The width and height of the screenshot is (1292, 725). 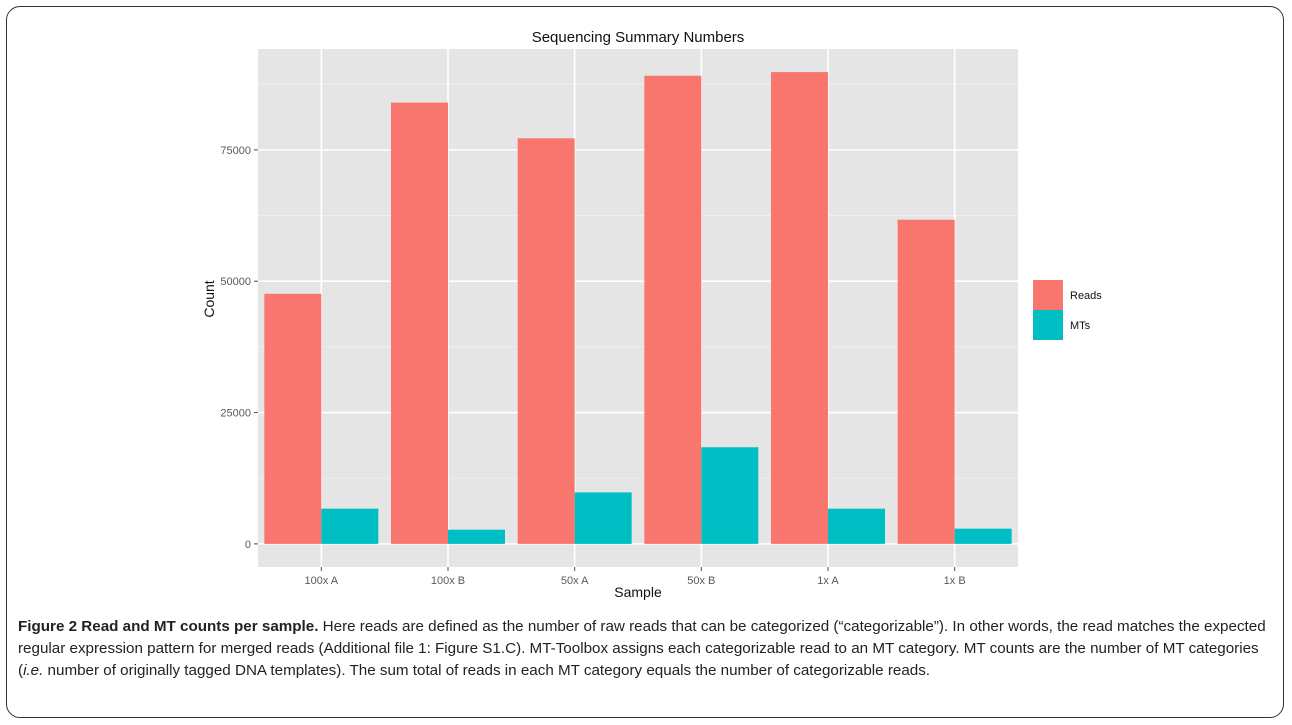 What do you see at coordinates (322, 581) in the screenshot?
I see `x-tick-label: 100x A` at bounding box center [322, 581].